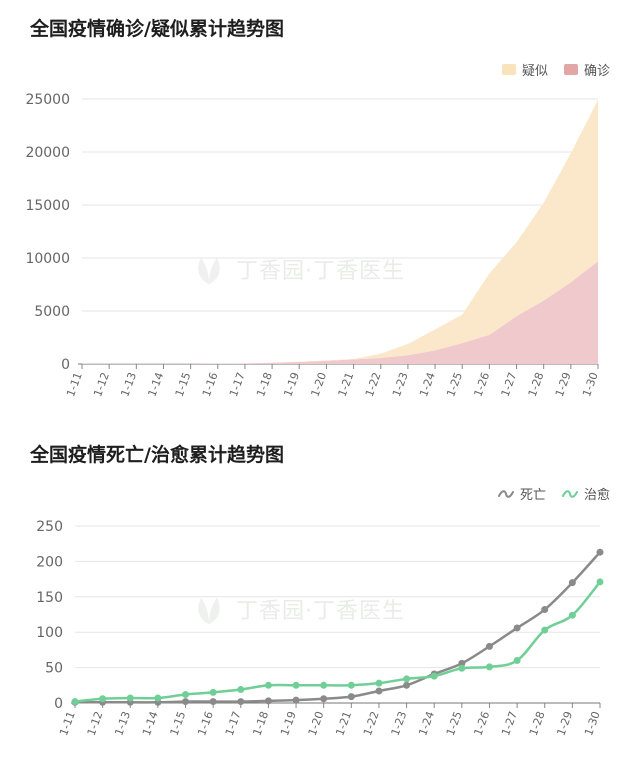 The image size is (640, 761). I want to click on legend-item-confirmed: 确诊, so click(586, 69).